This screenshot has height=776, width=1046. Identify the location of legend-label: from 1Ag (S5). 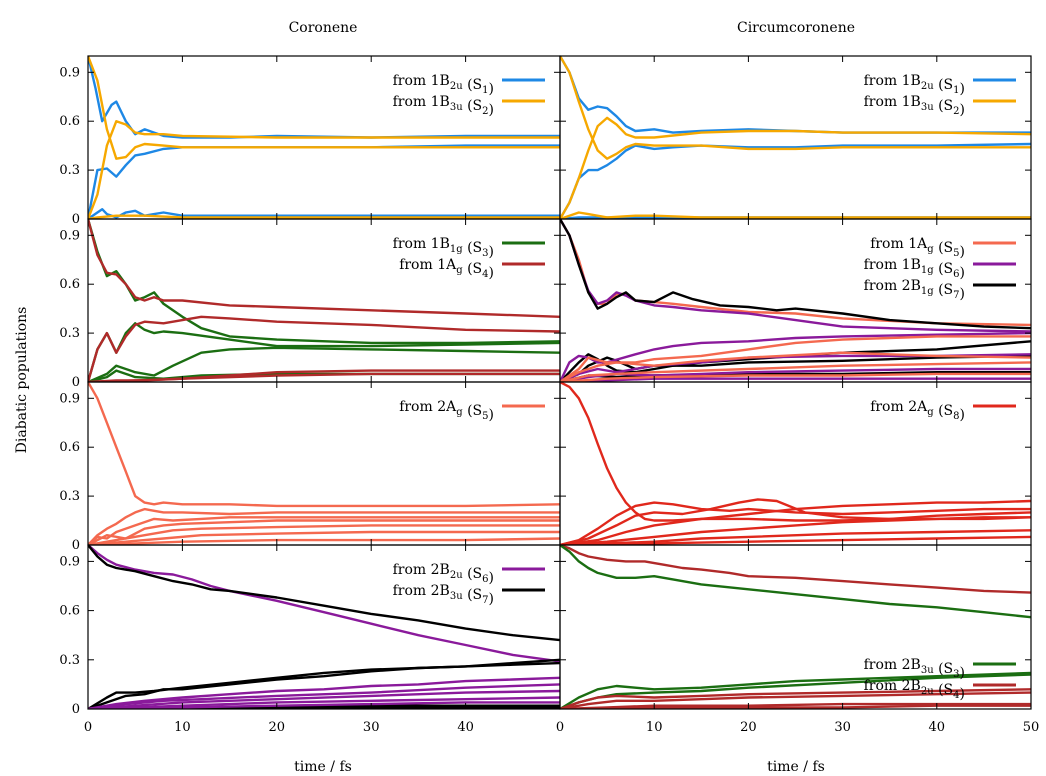
(917, 248).